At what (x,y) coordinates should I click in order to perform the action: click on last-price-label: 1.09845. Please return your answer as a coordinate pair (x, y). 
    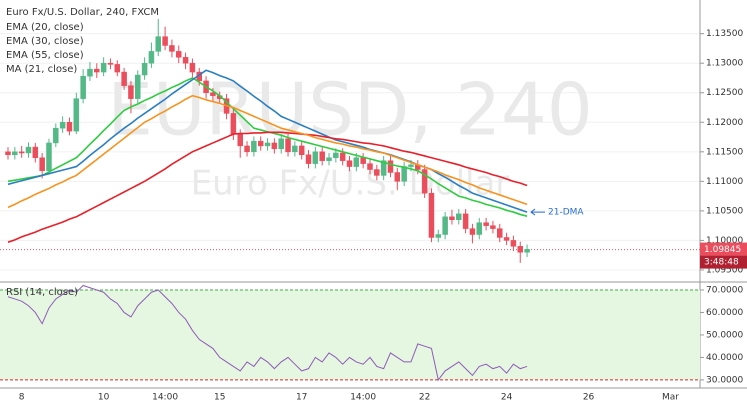
    Looking at the image, I should click on (722, 250).